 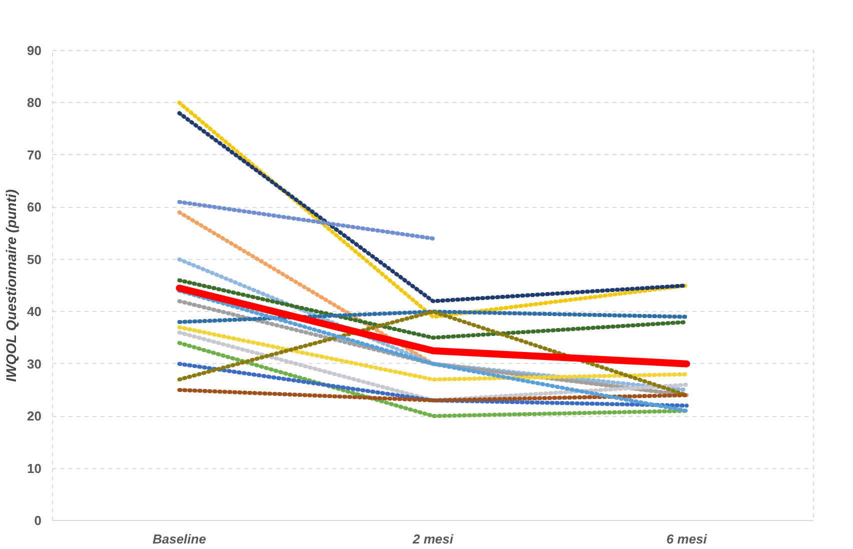 What do you see at coordinates (11, 285) in the screenshot?
I see `y-axis-title: IWQOL Questionnaire (punti)` at bounding box center [11, 285].